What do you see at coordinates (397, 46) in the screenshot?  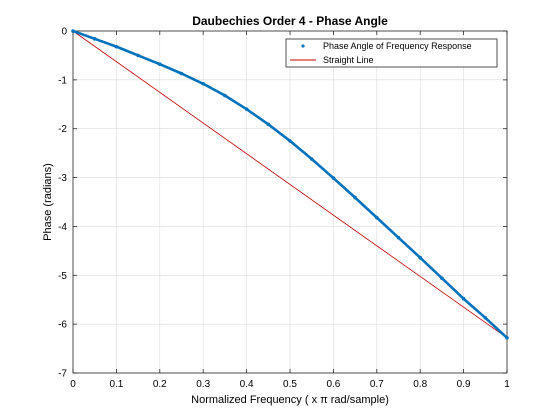 I see `legend-label-phase: Phase Angle of Frequency Response` at bounding box center [397, 46].